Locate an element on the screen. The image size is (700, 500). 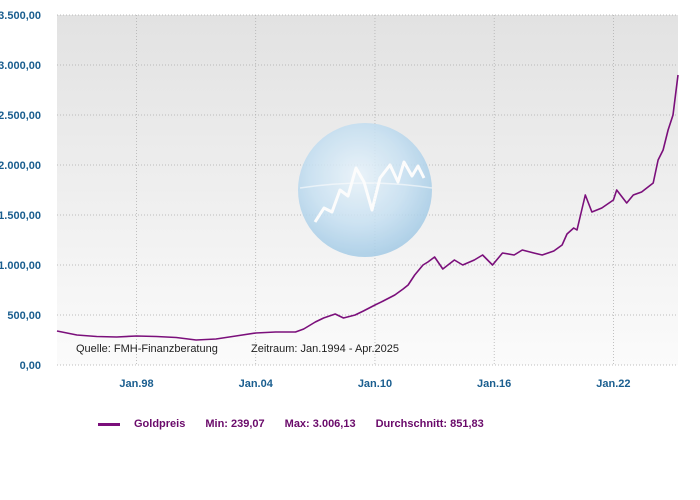
y-tick-label: 0,00 is located at coordinates (30, 366).